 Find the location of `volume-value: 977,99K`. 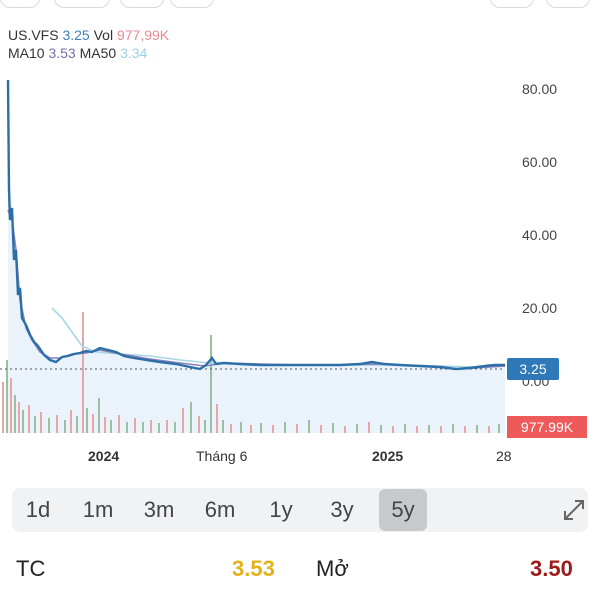

volume-value: 977,99K is located at coordinates (143, 35).